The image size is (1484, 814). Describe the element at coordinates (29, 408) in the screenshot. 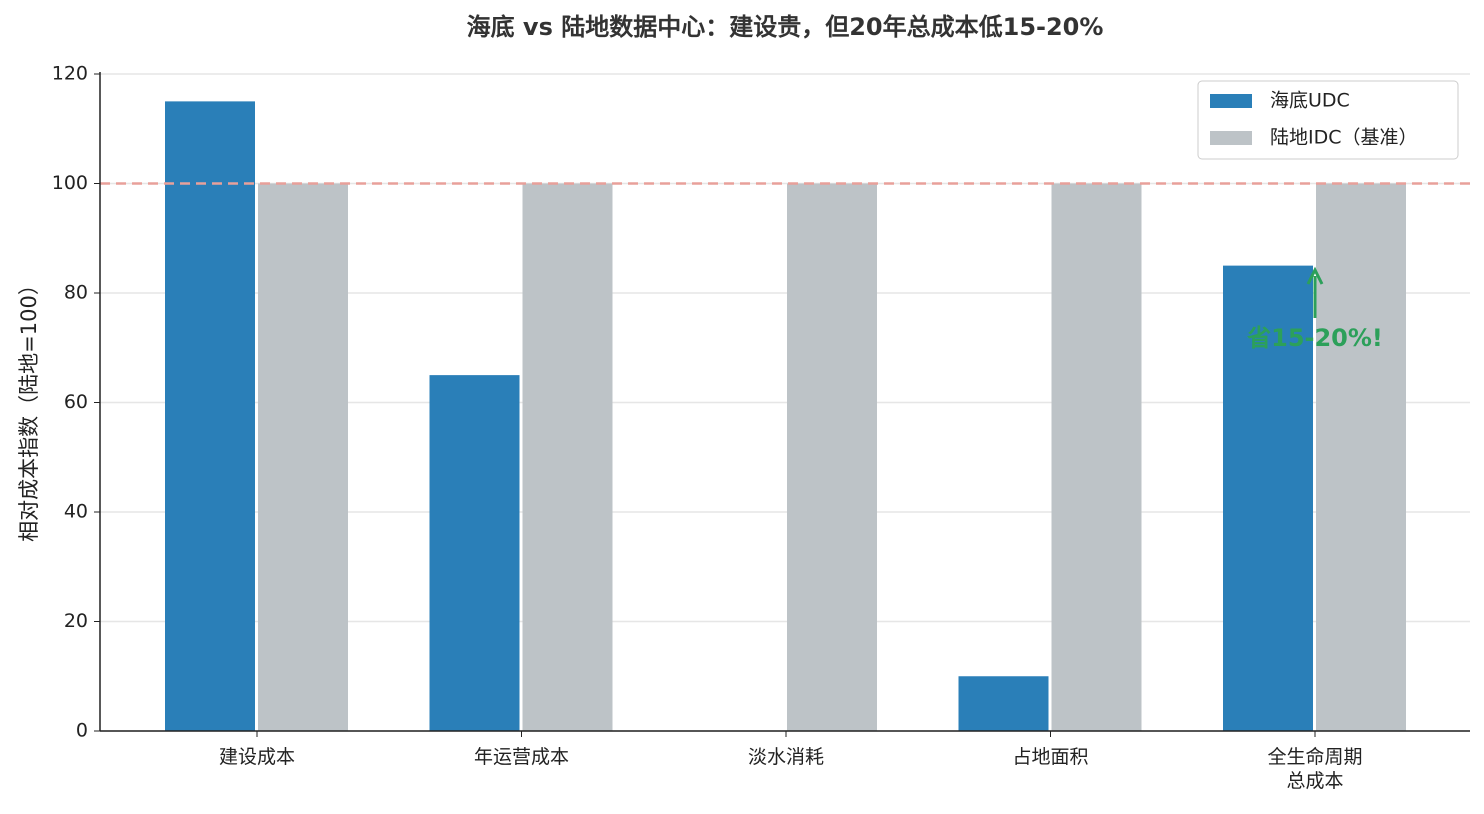

I see `y-axis-label: 相对成本指数（陆地=100）` at that location.